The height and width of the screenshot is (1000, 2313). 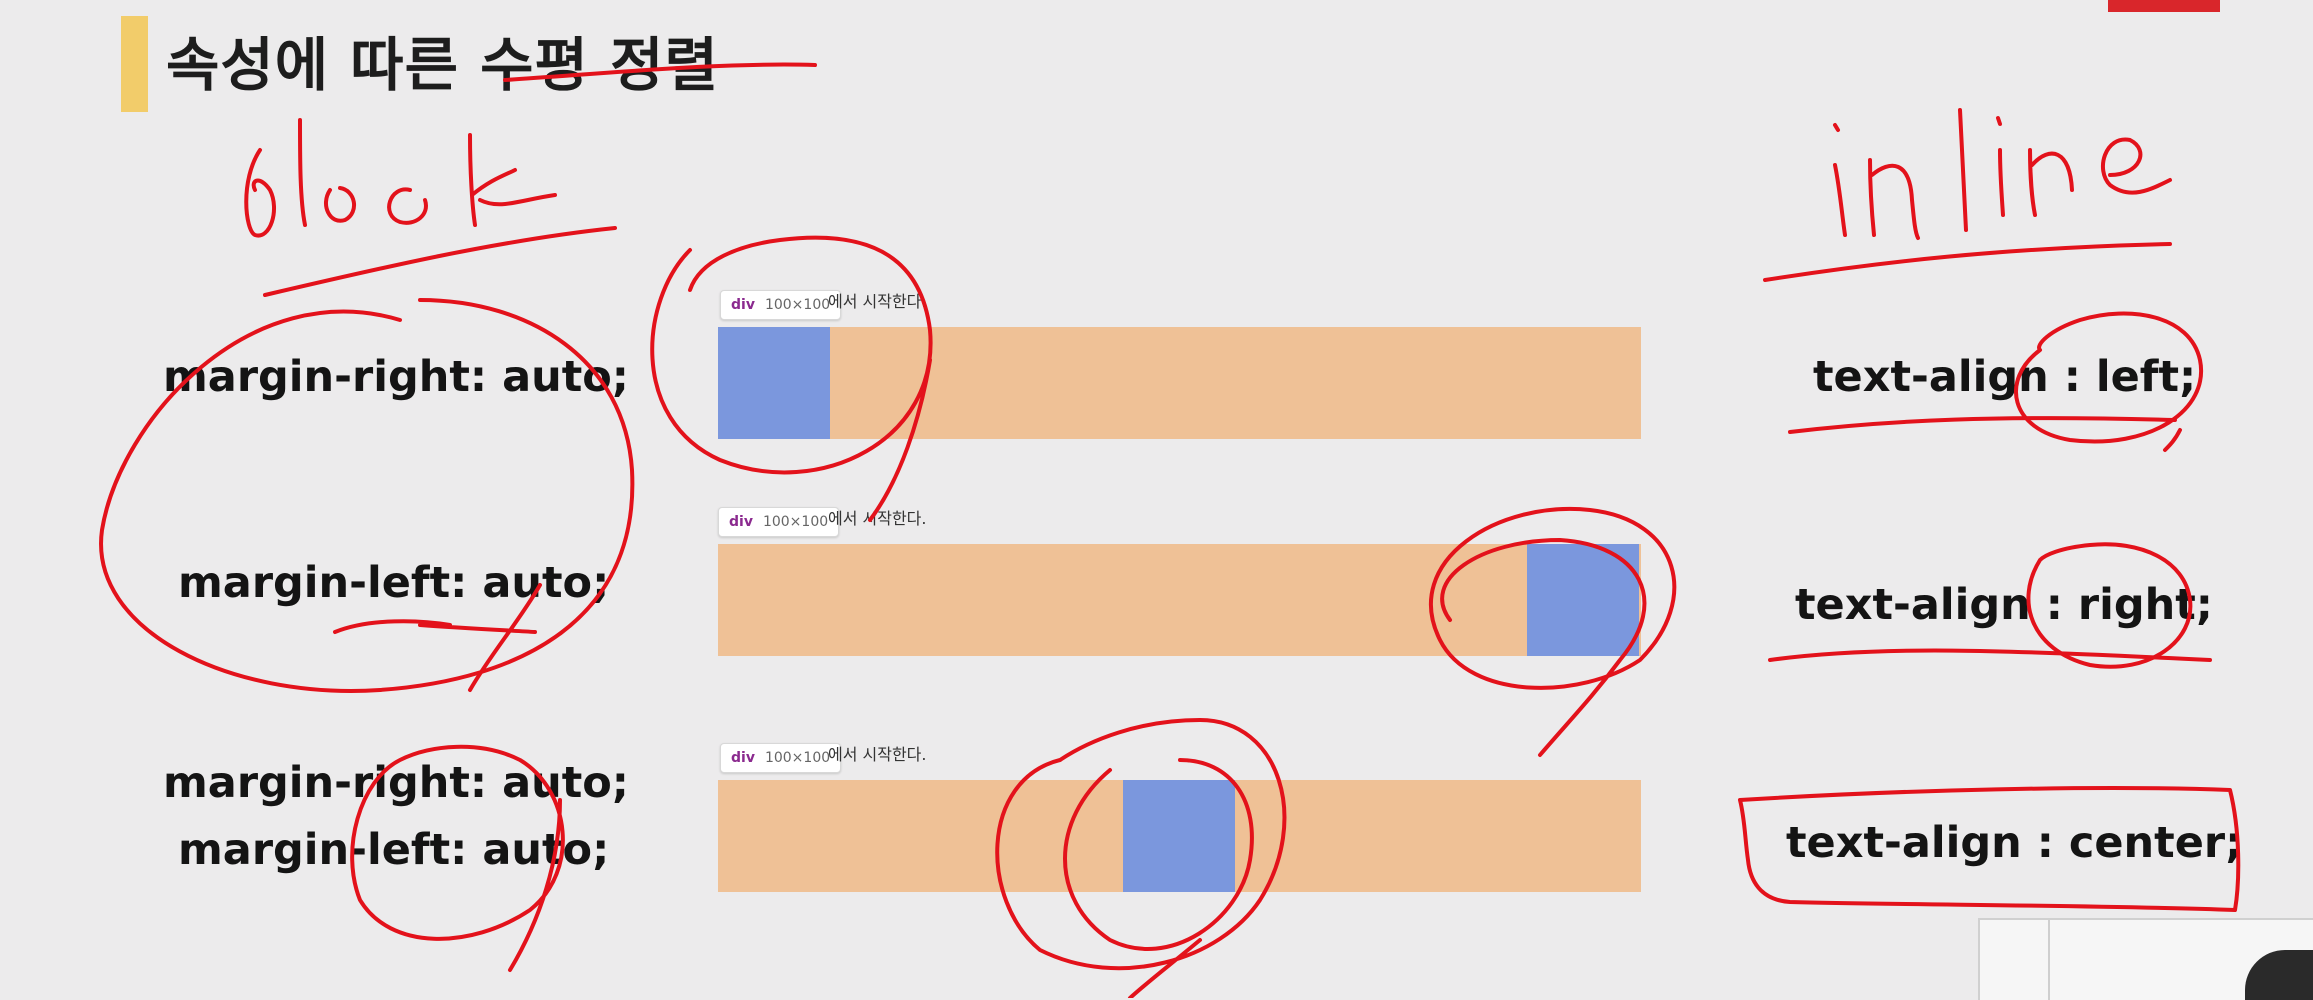 I want to click on webcam-divider, so click(x=2049, y=960).